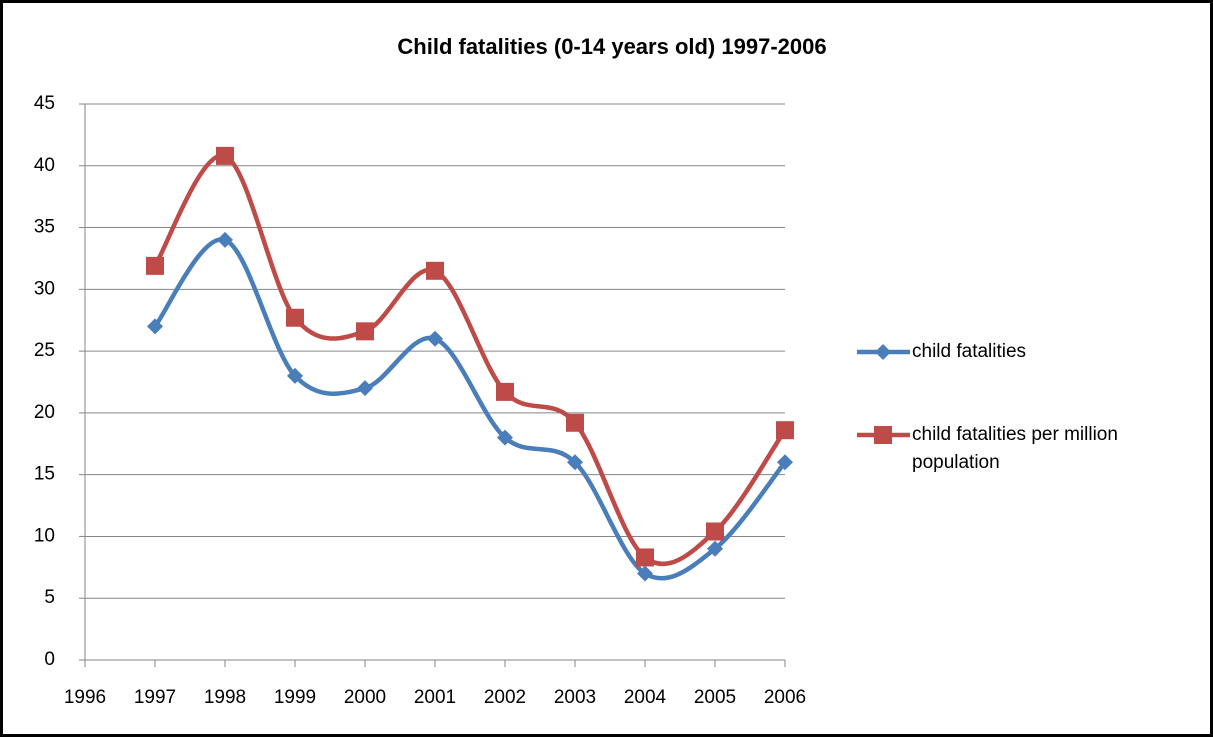  Describe the element at coordinates (715, 697) in the screenshot. I see `x-tick-label: 2005` at that location.